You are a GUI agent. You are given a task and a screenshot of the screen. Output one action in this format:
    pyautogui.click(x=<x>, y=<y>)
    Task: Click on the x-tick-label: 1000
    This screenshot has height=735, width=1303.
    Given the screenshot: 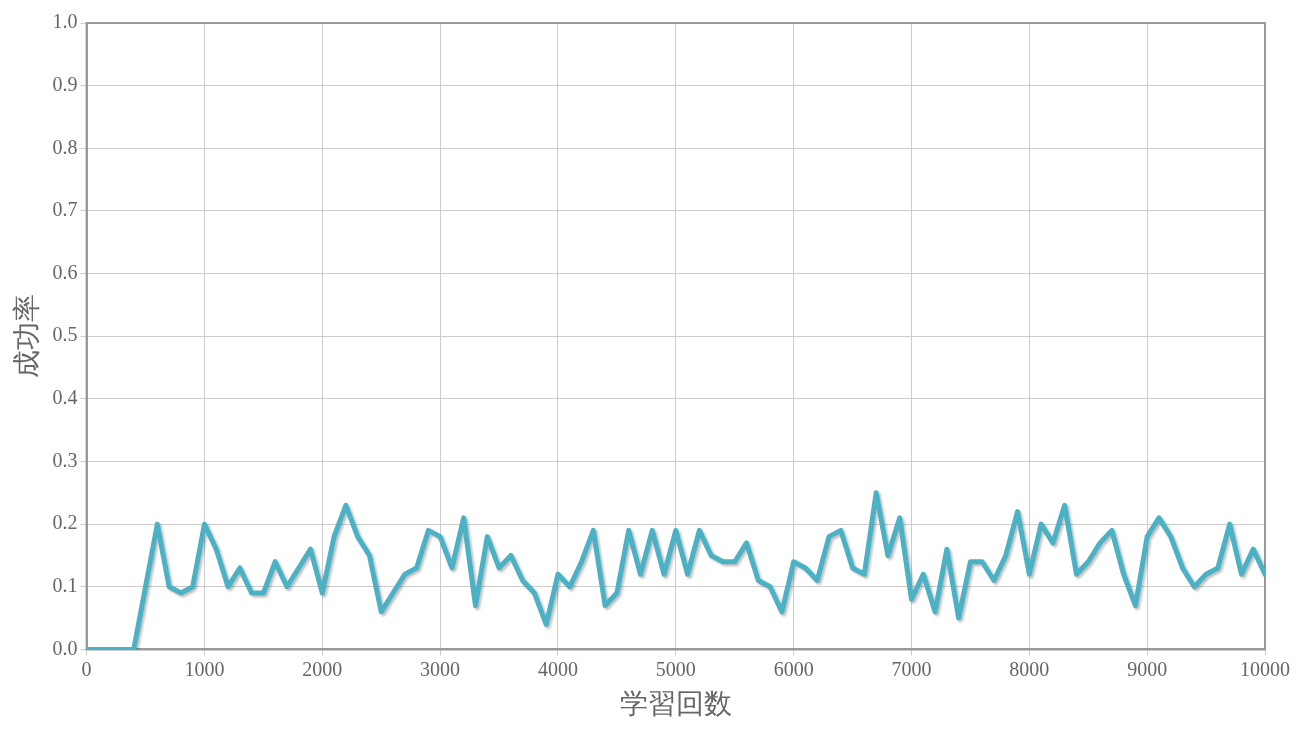 What is the action you would take?
    pyautogui.click(x=204, y=668)
    